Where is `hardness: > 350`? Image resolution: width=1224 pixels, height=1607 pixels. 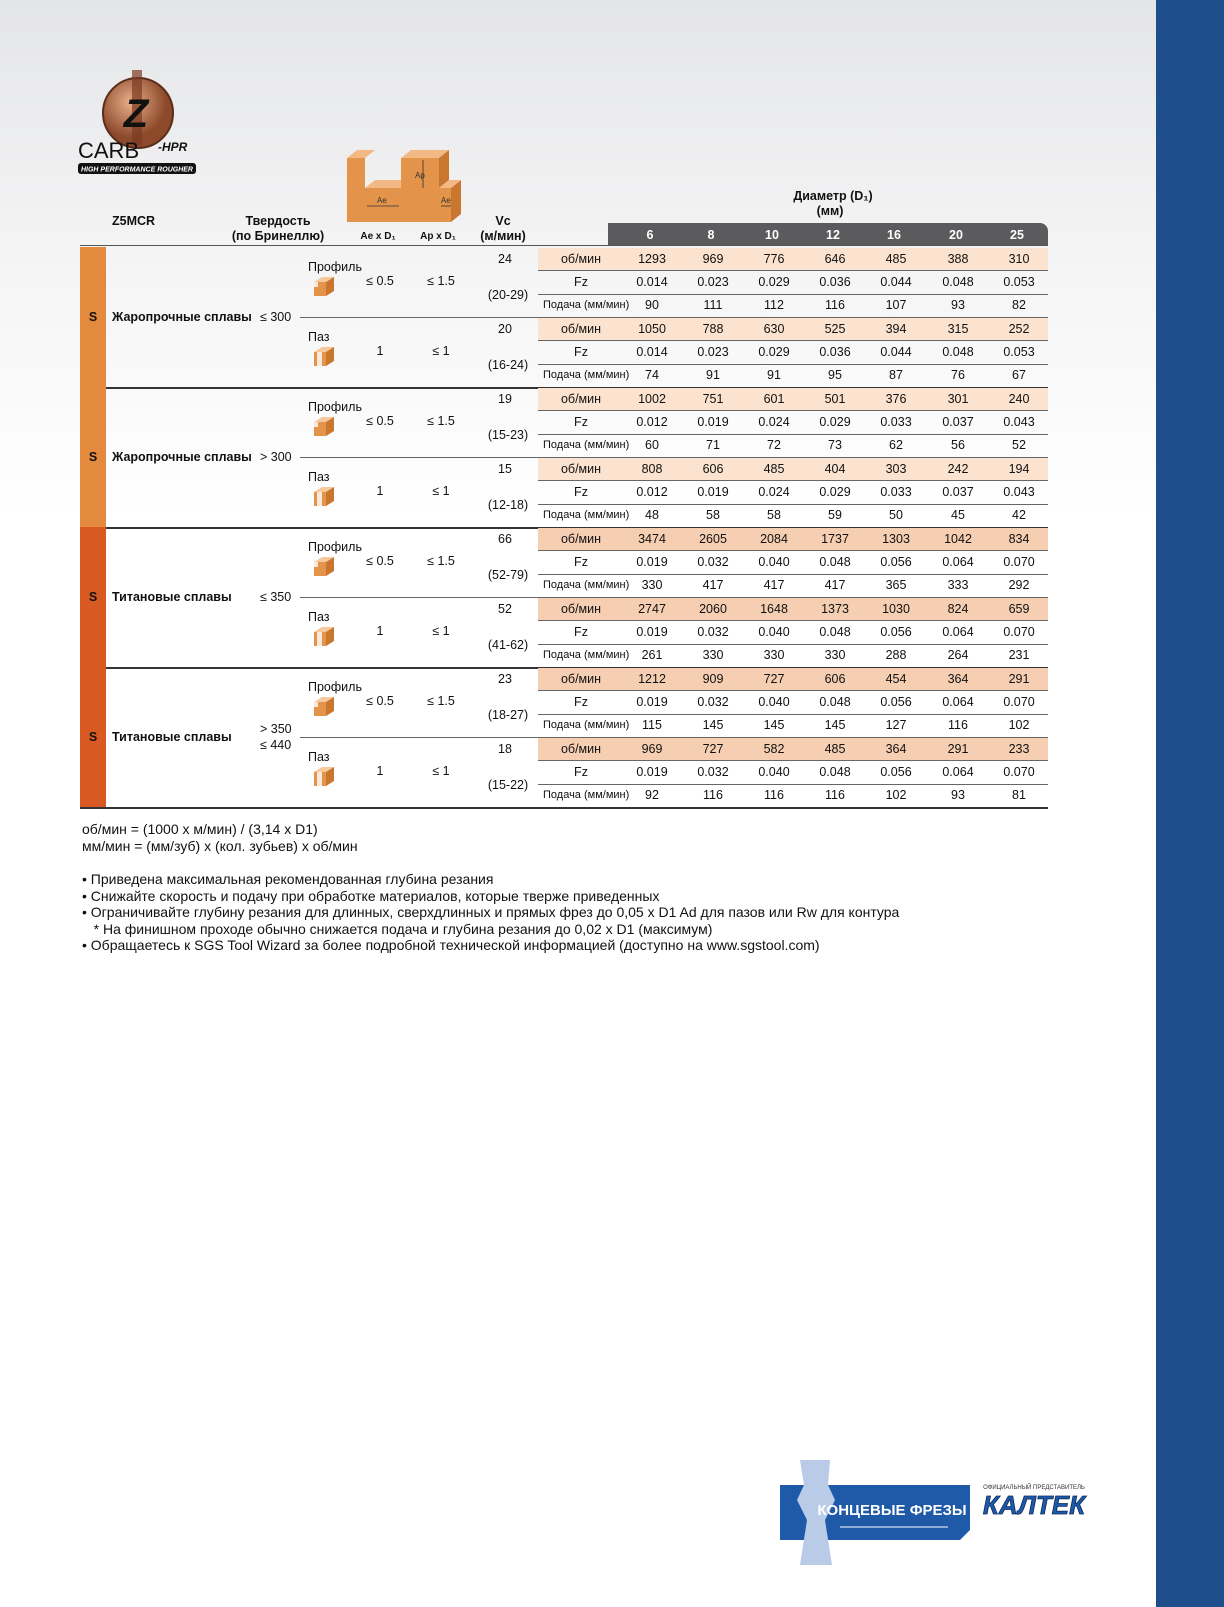
hardness: > 350 is located at coordinates (276, 729).